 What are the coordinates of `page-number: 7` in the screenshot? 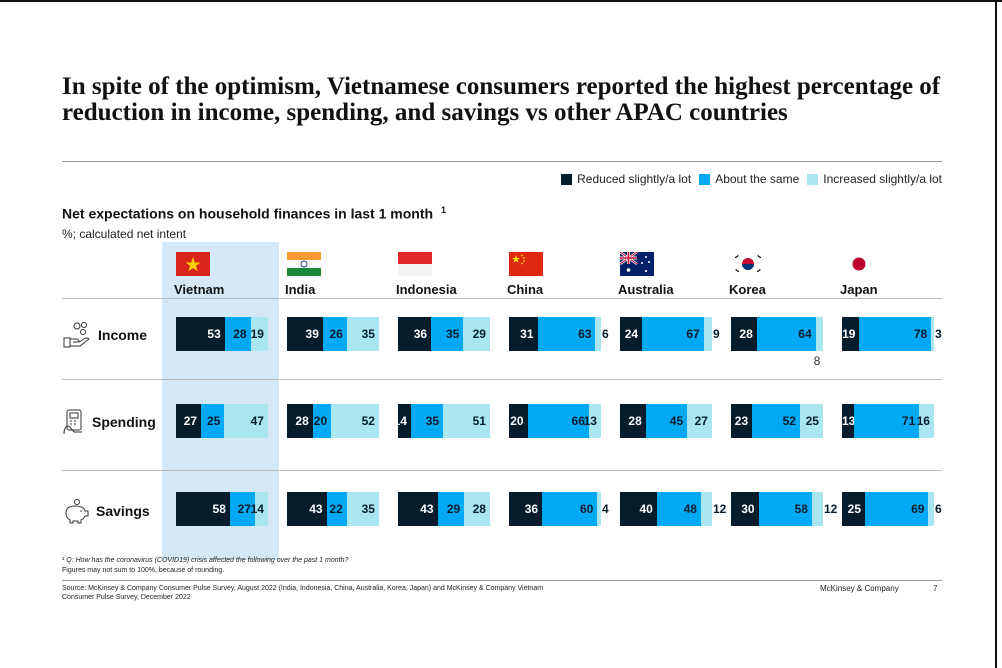 It's located at (935, 588).